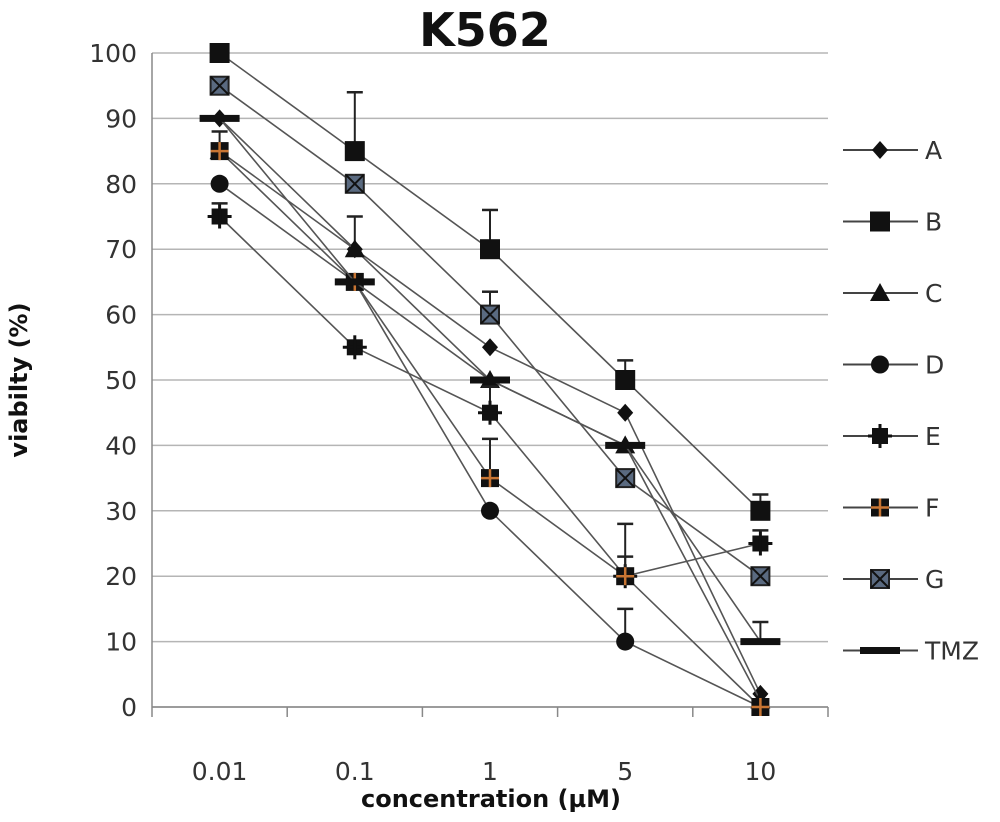 The height and width of the screenshot is (822, 1000). Describe the element at coordinates (891, 508) in the screenshot. I see `legend-item-f: F` at that location.